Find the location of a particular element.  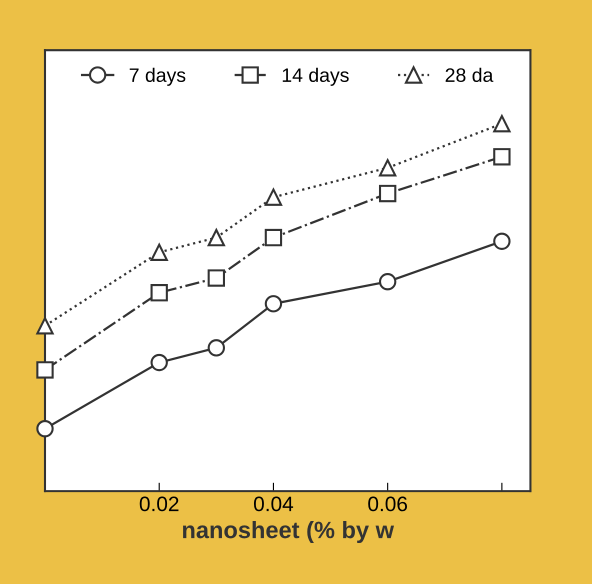

legend-label: 7 days is located at coordinates (158, 77).